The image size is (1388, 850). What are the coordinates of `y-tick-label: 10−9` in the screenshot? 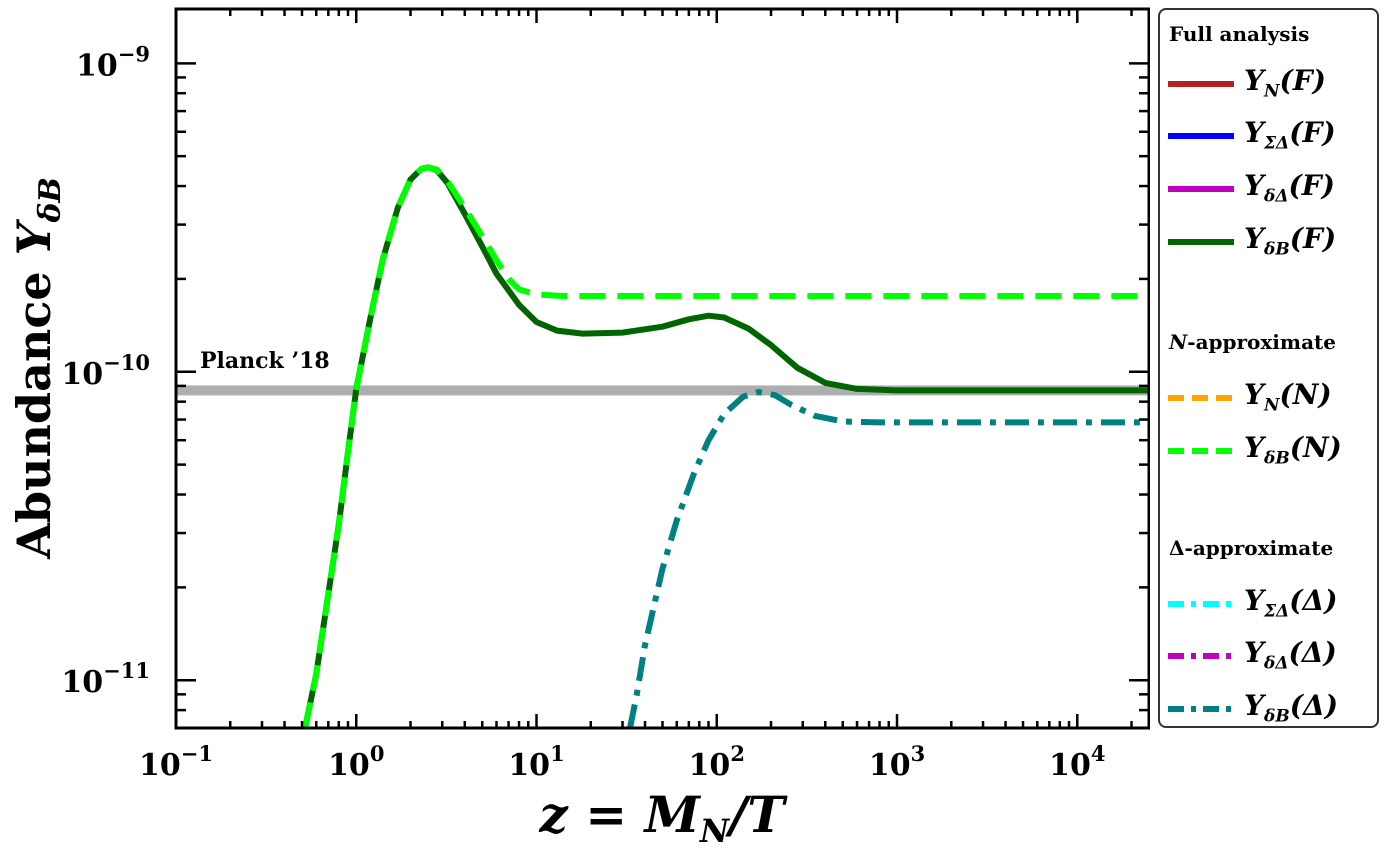 It's located at (113, 62).